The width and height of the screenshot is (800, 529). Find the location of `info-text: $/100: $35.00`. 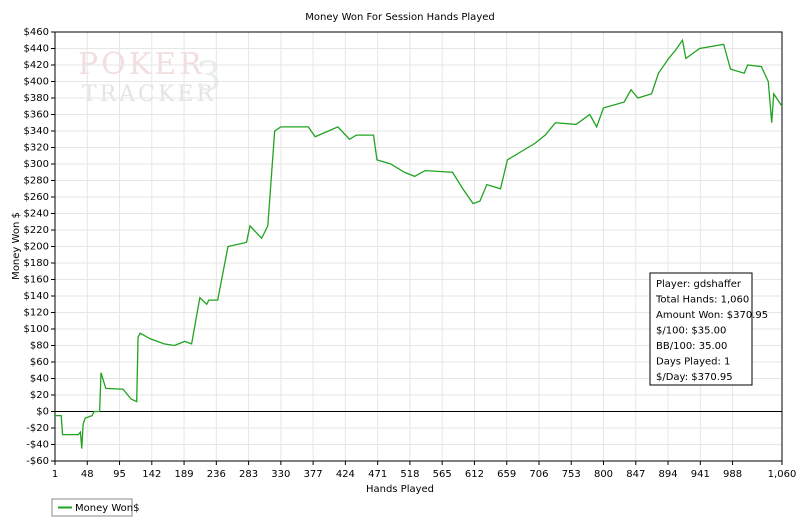

info-text: $/100: $35.00 is located at coordinates (691, 331).